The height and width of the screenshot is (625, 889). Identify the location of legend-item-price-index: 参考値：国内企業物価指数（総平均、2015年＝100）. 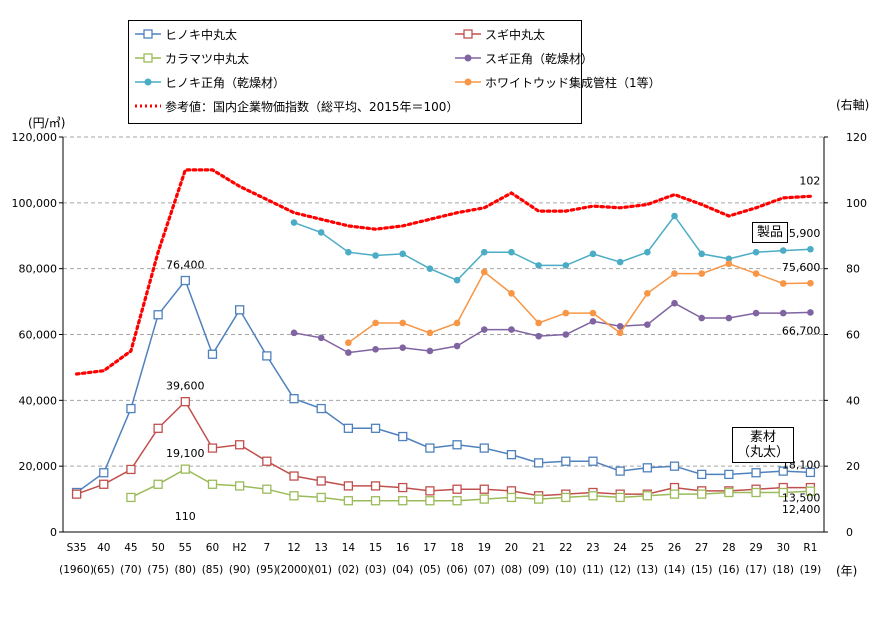
(296, 106).